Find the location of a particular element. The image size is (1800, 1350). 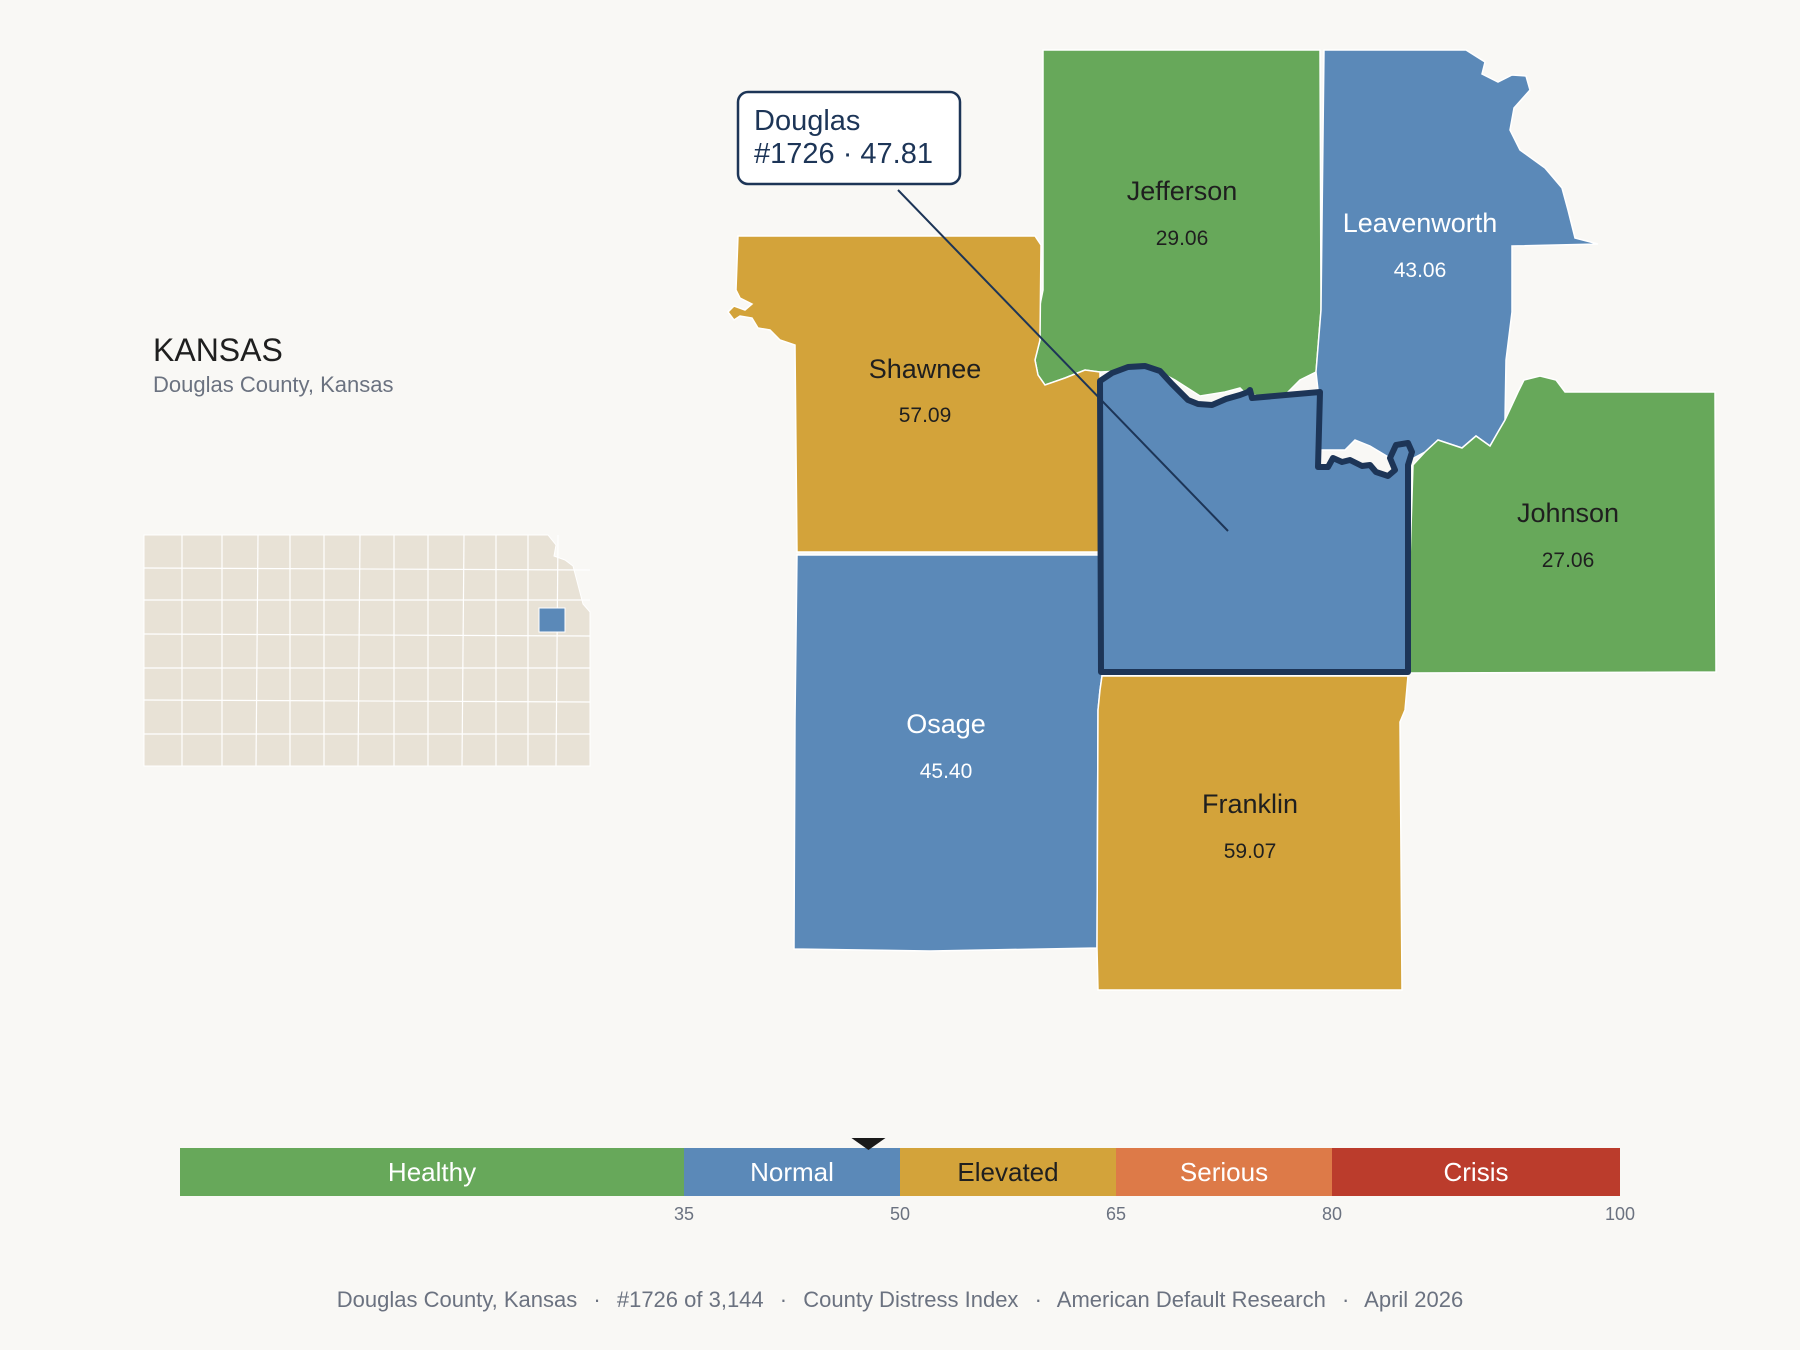

legend-band-label-crisis: Crisis is located at coordinates (1476, 1172).